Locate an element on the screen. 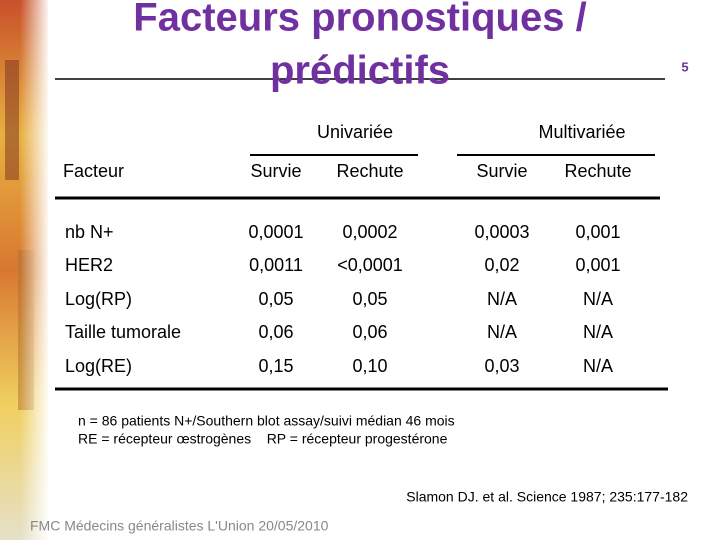 This screenshot has height=540, width=720. table-cell: 0,10 is located at coordinates (369, 366).